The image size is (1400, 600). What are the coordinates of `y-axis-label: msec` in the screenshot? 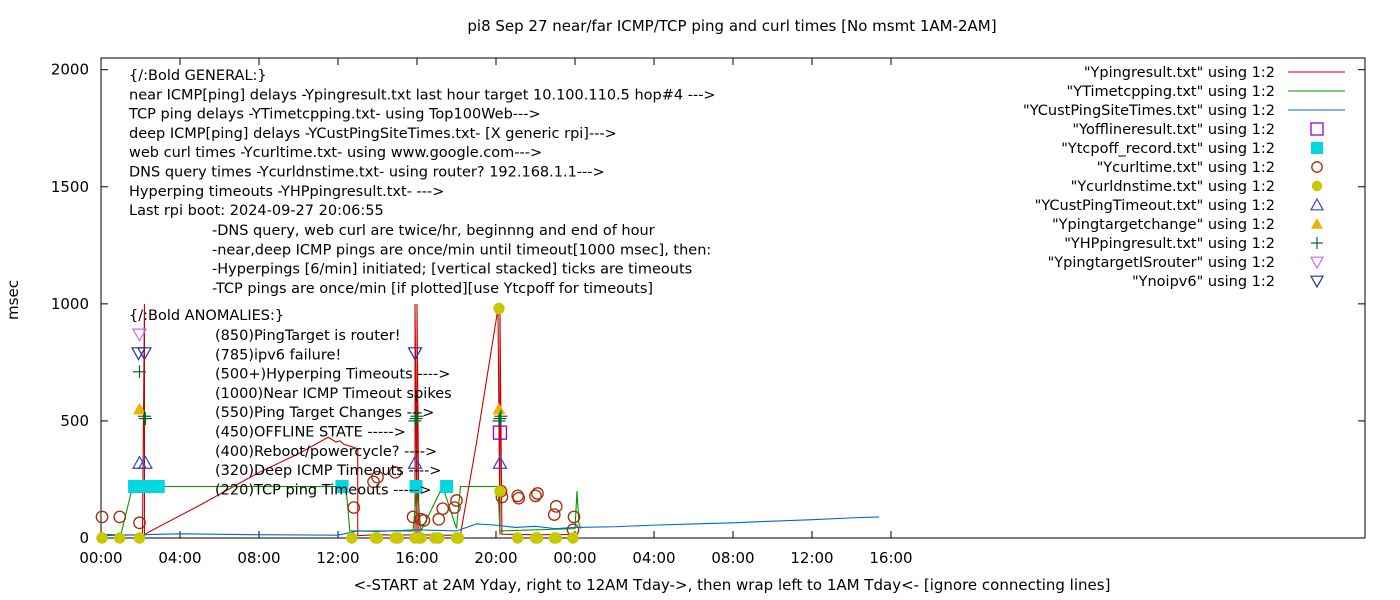 It's located at (13, 300).